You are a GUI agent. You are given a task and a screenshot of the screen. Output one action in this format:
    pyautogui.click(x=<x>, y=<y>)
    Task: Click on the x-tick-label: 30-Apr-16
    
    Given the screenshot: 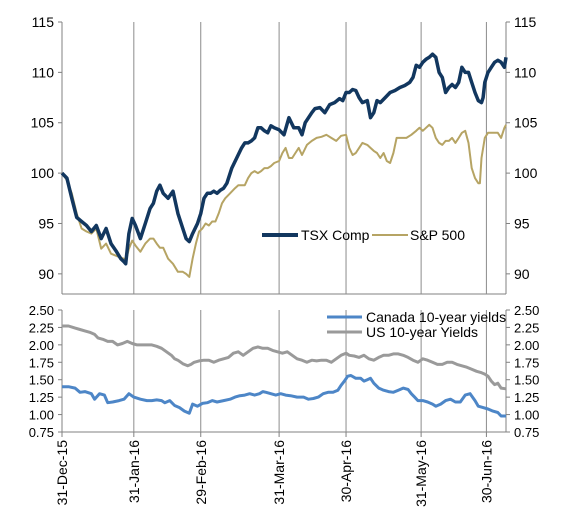 What is the action you would take?
    pyautogui.click(x=346, y=471)
    